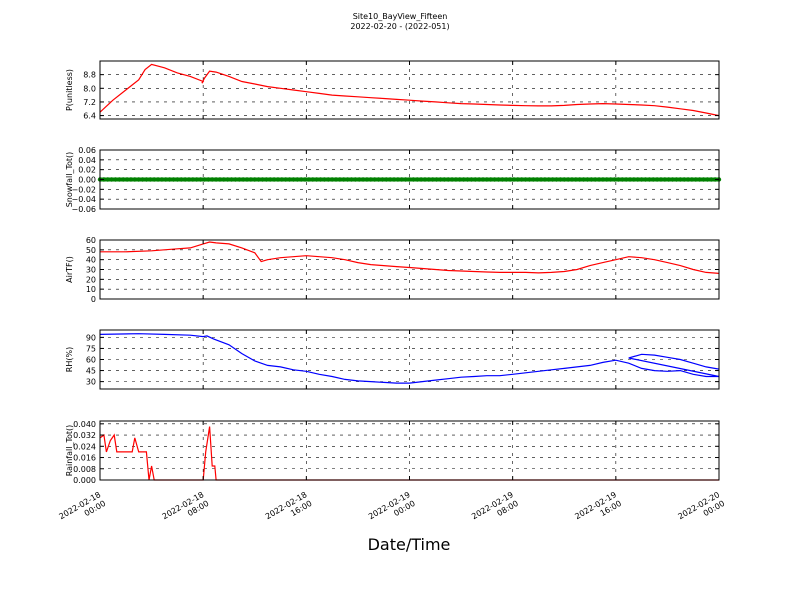  Describe the element at coordinates (84, 435) in the screenshot. I see `y-tick-label: 0.032` at that location.